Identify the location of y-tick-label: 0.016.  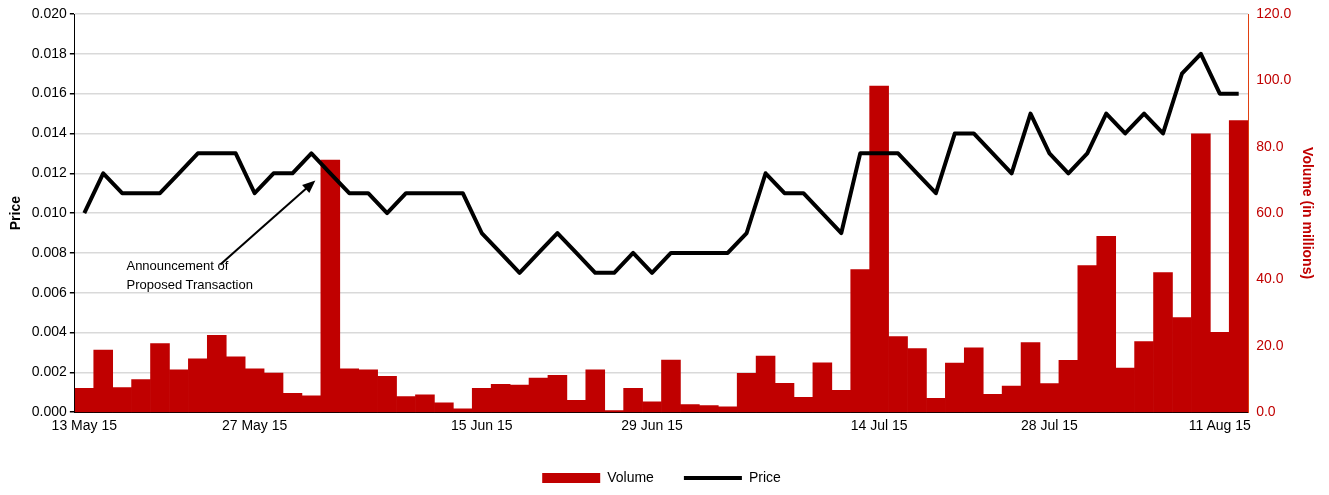
(49, 92).